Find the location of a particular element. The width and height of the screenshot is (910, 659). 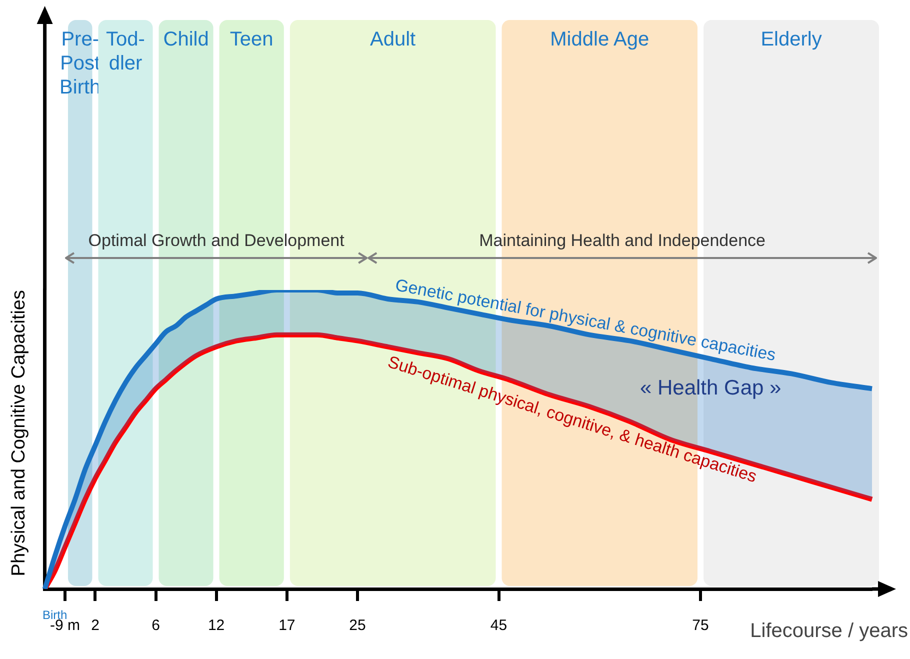

x-tick-label: 45 is located at coordinates (499, 625).